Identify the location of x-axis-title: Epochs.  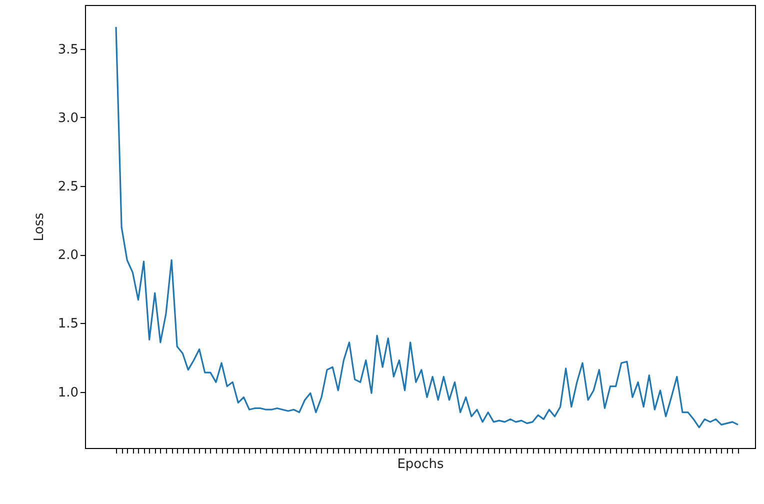
(420, 464).